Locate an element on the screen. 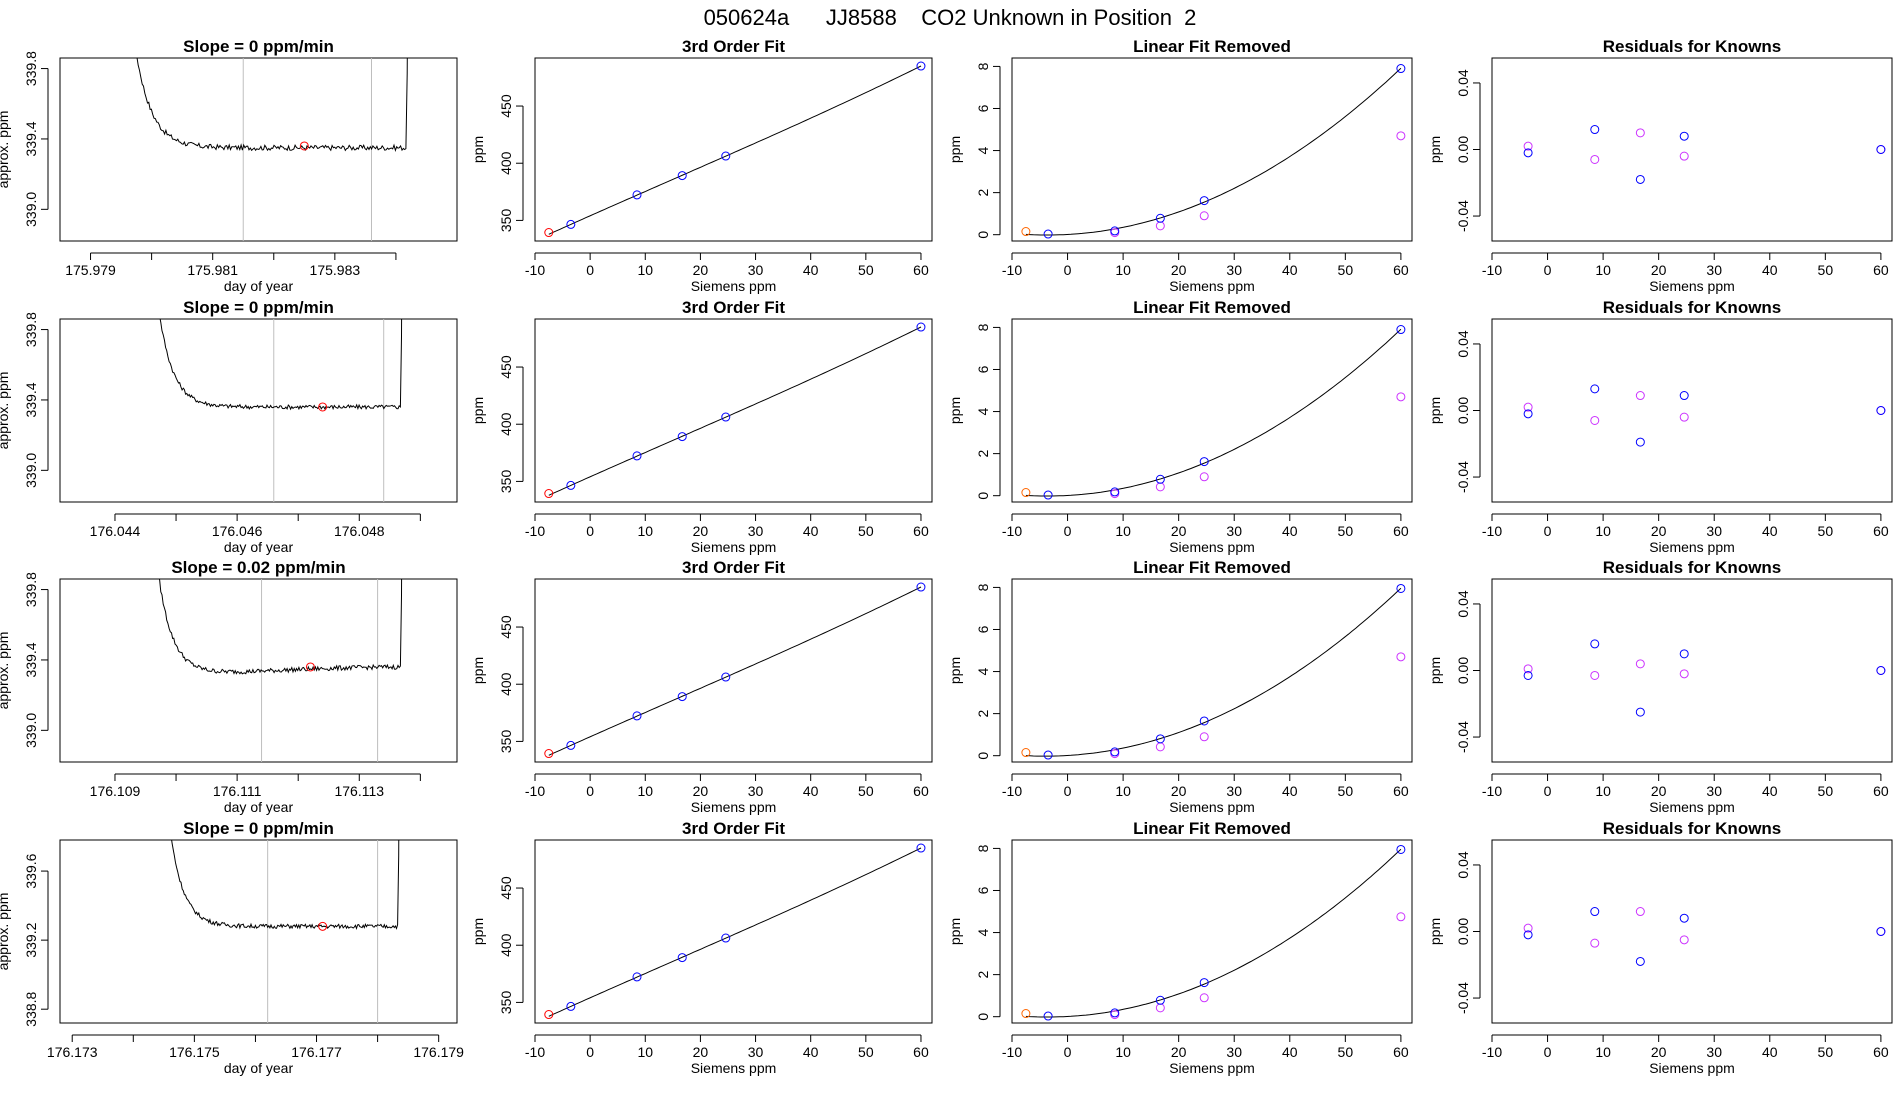 The height and width of the screenshot is (1100, 1900). slope-panel-y-tick-label: 339.4 is located at coordinates (31, 399).